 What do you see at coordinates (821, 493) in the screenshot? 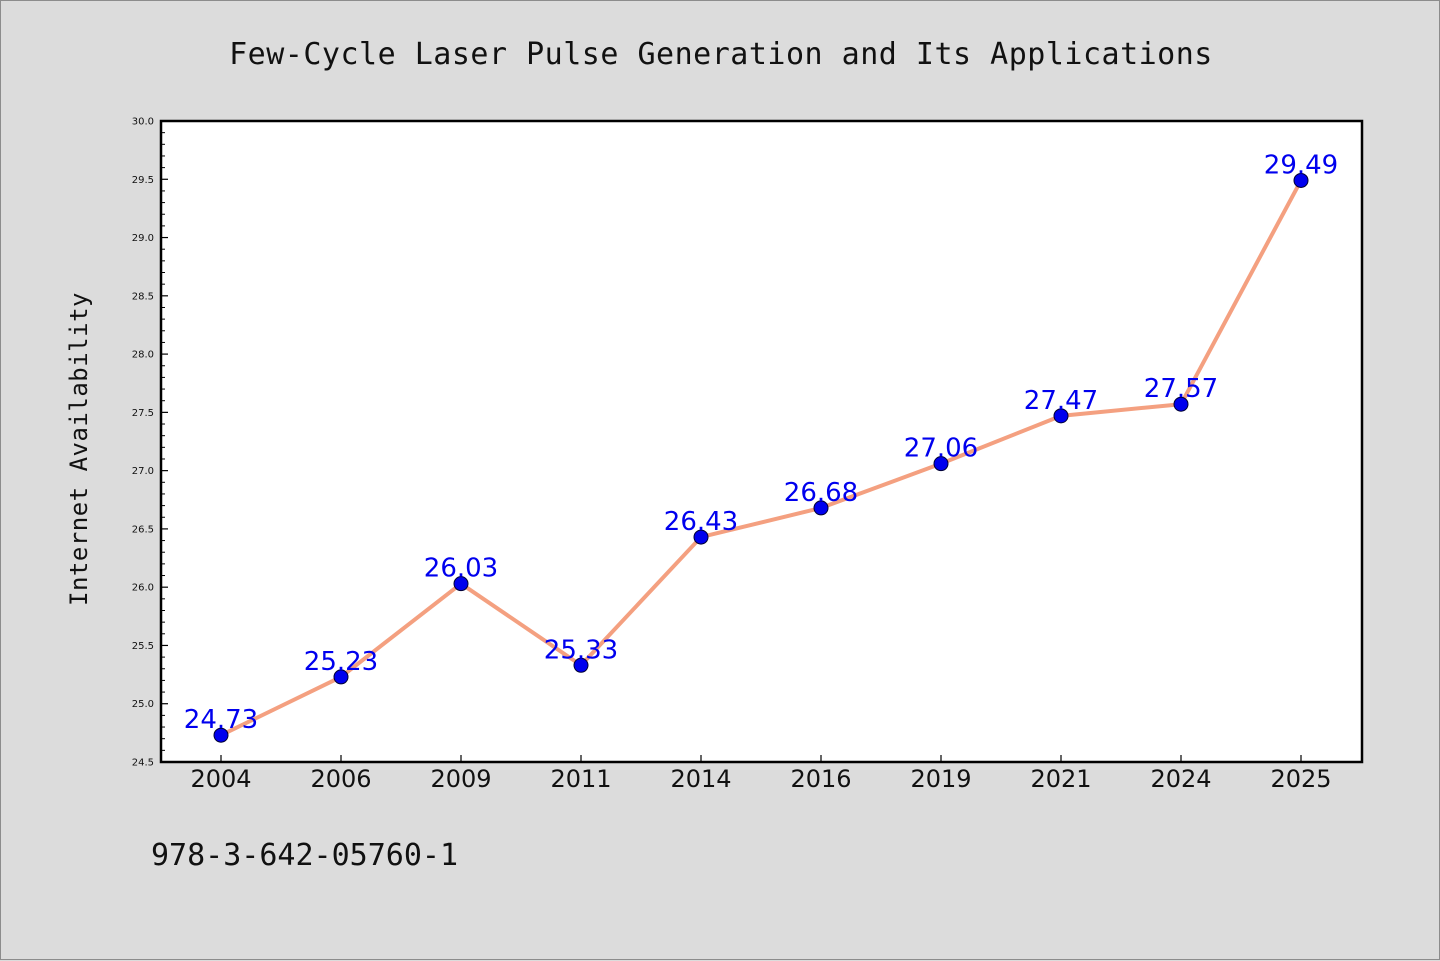
I see `data-label: 26.68` at bounding box center [821, 493].